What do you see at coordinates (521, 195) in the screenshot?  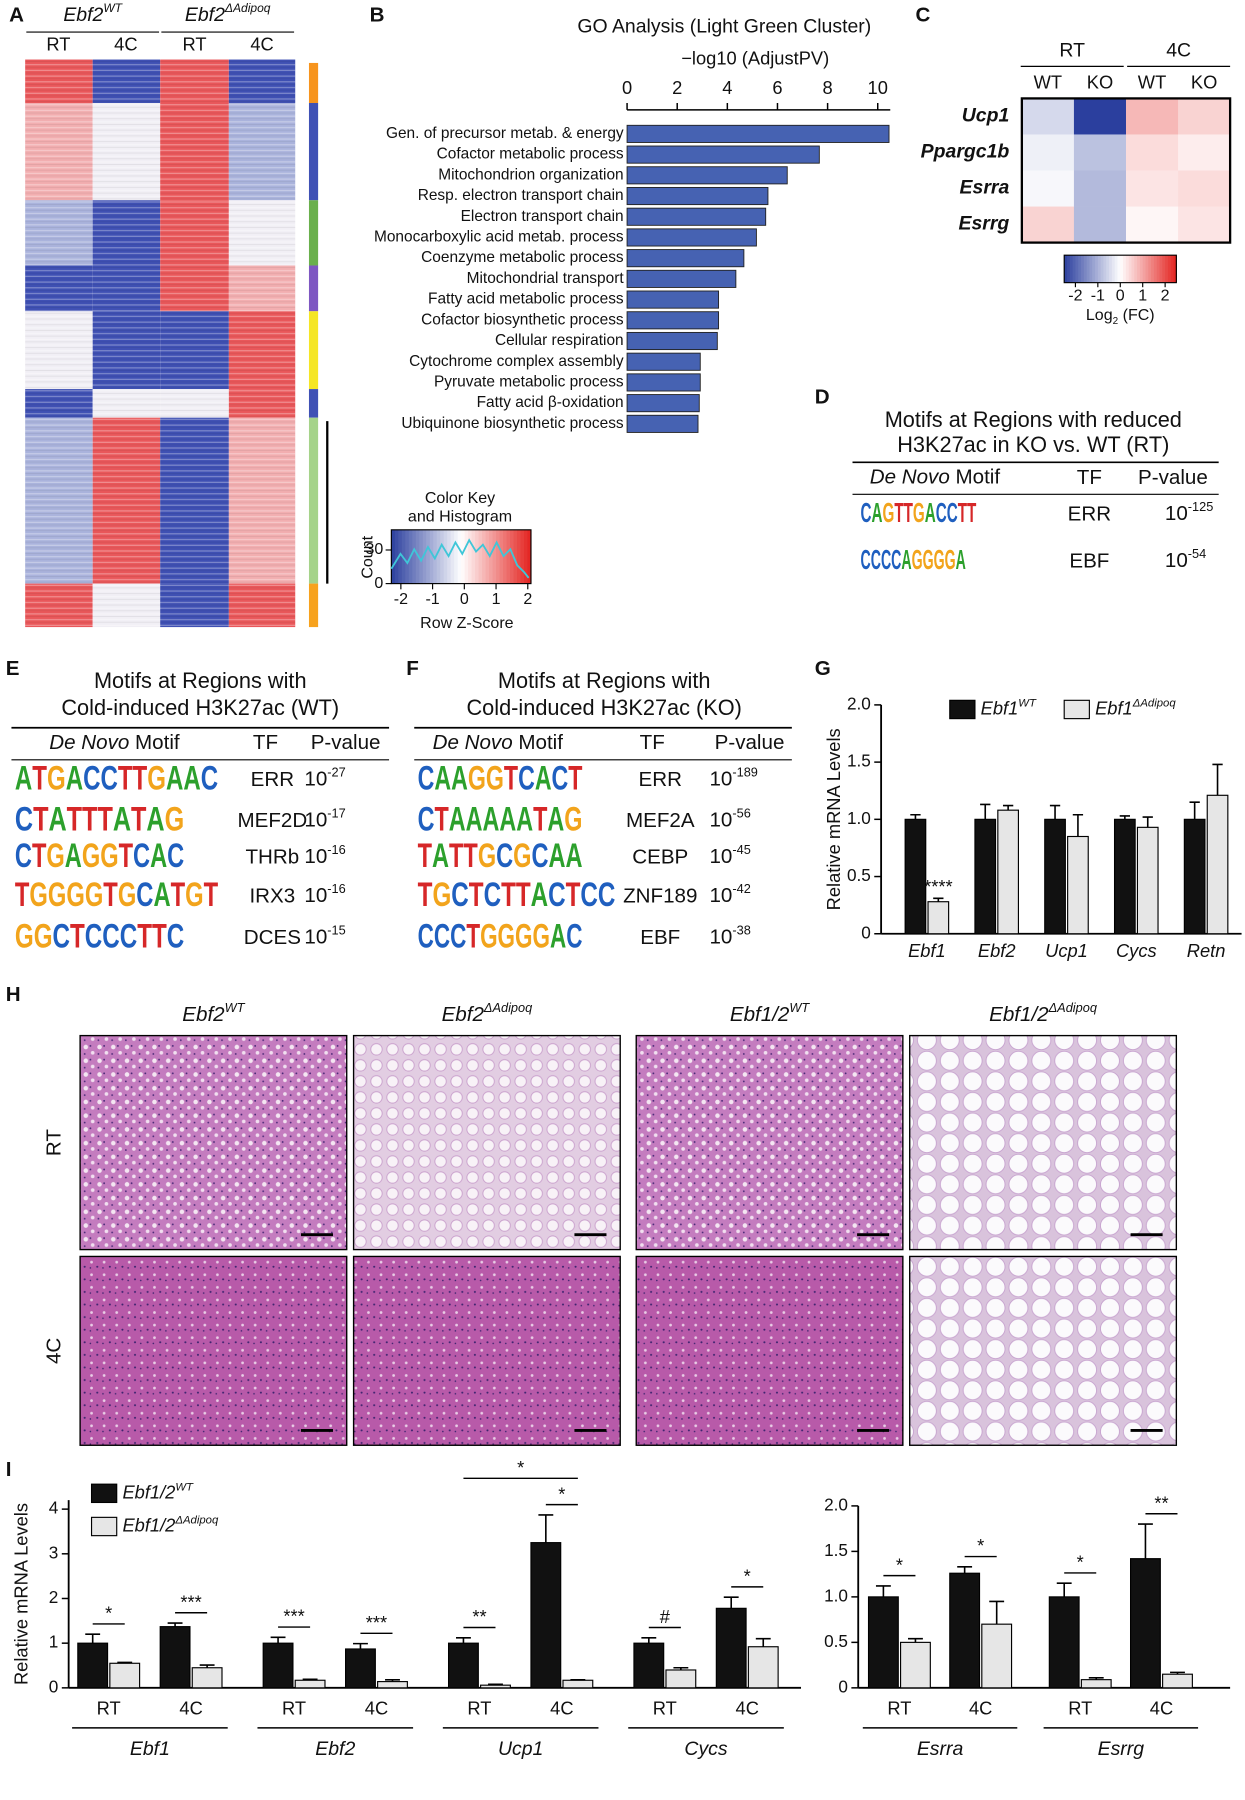 I see `category-label: Resp. electron transport chain` at bounding box center [521, 195].